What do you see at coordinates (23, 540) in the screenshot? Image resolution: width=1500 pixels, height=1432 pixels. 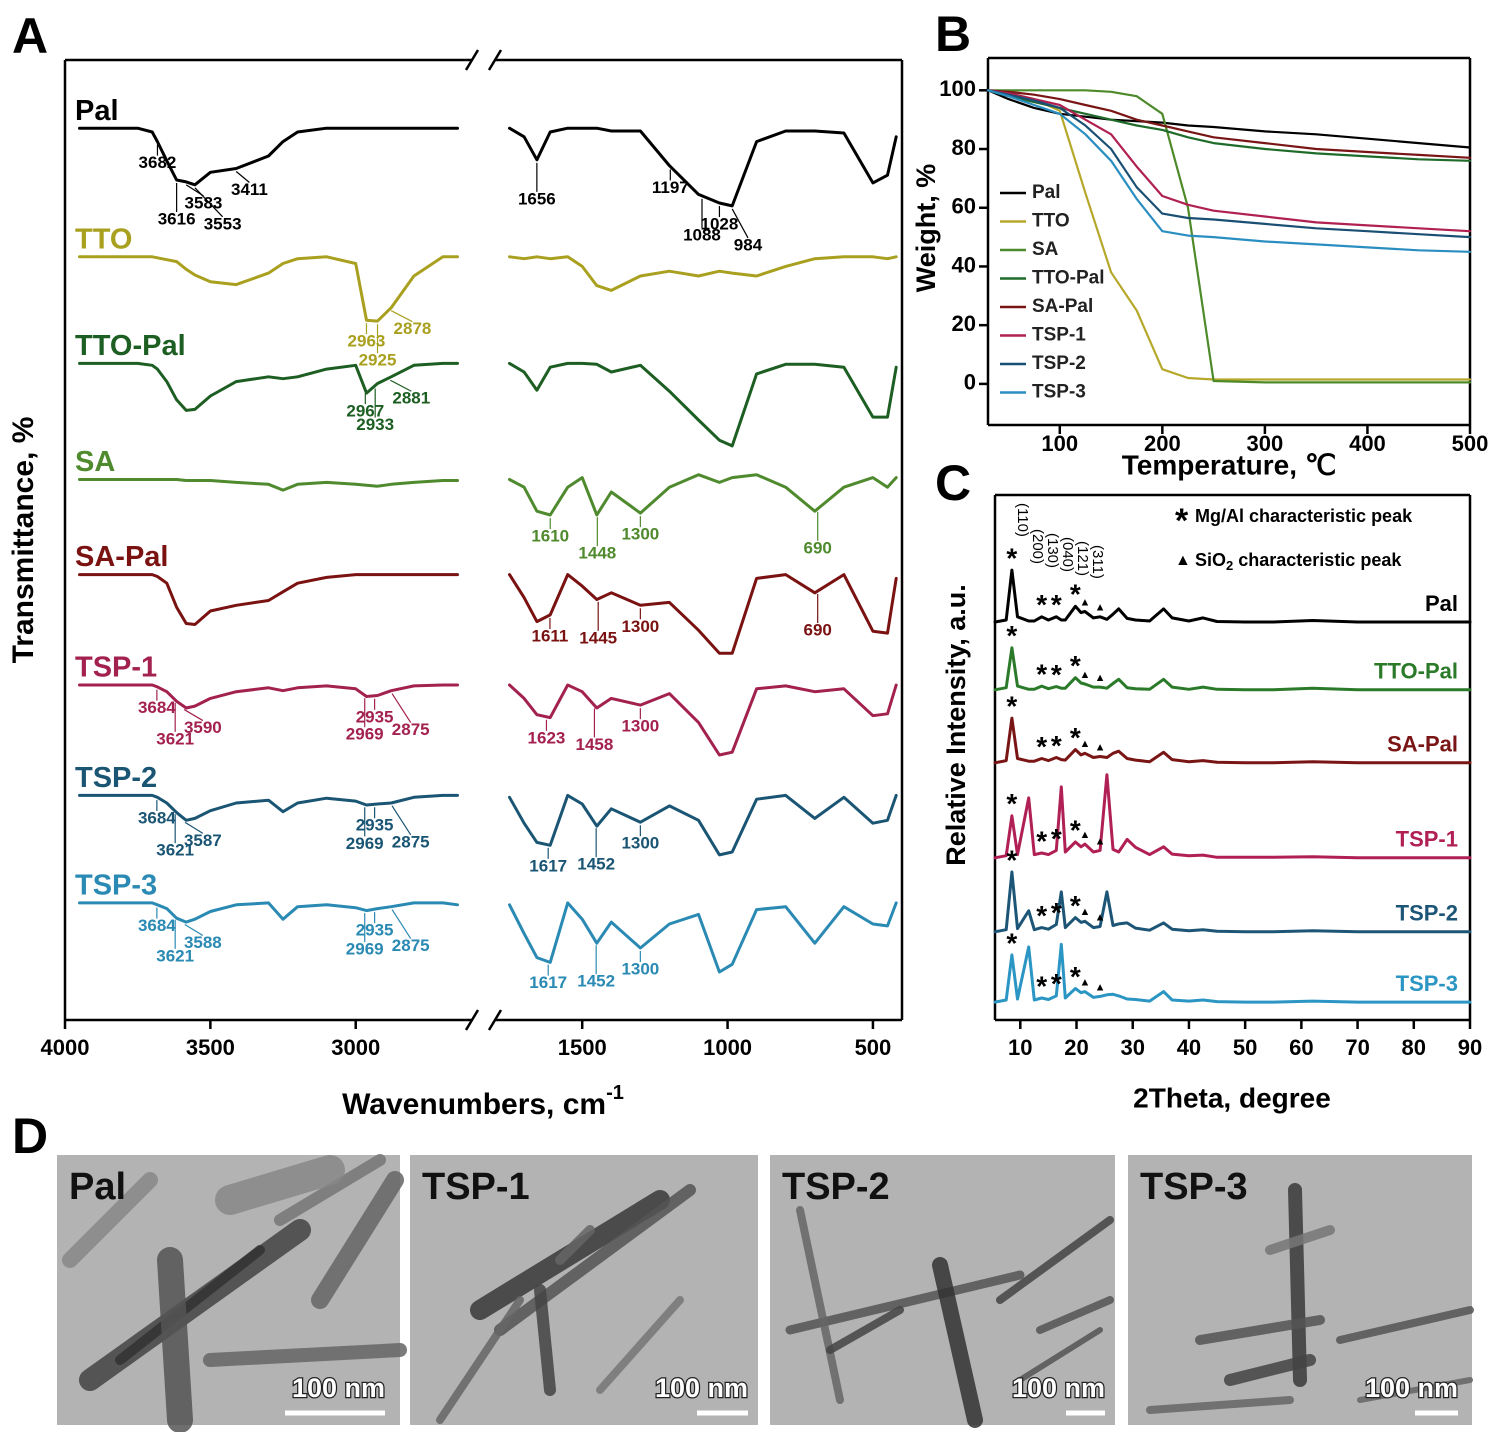 I see `y-axis-label: Transmittance, %` at bounding box center [23, 540].